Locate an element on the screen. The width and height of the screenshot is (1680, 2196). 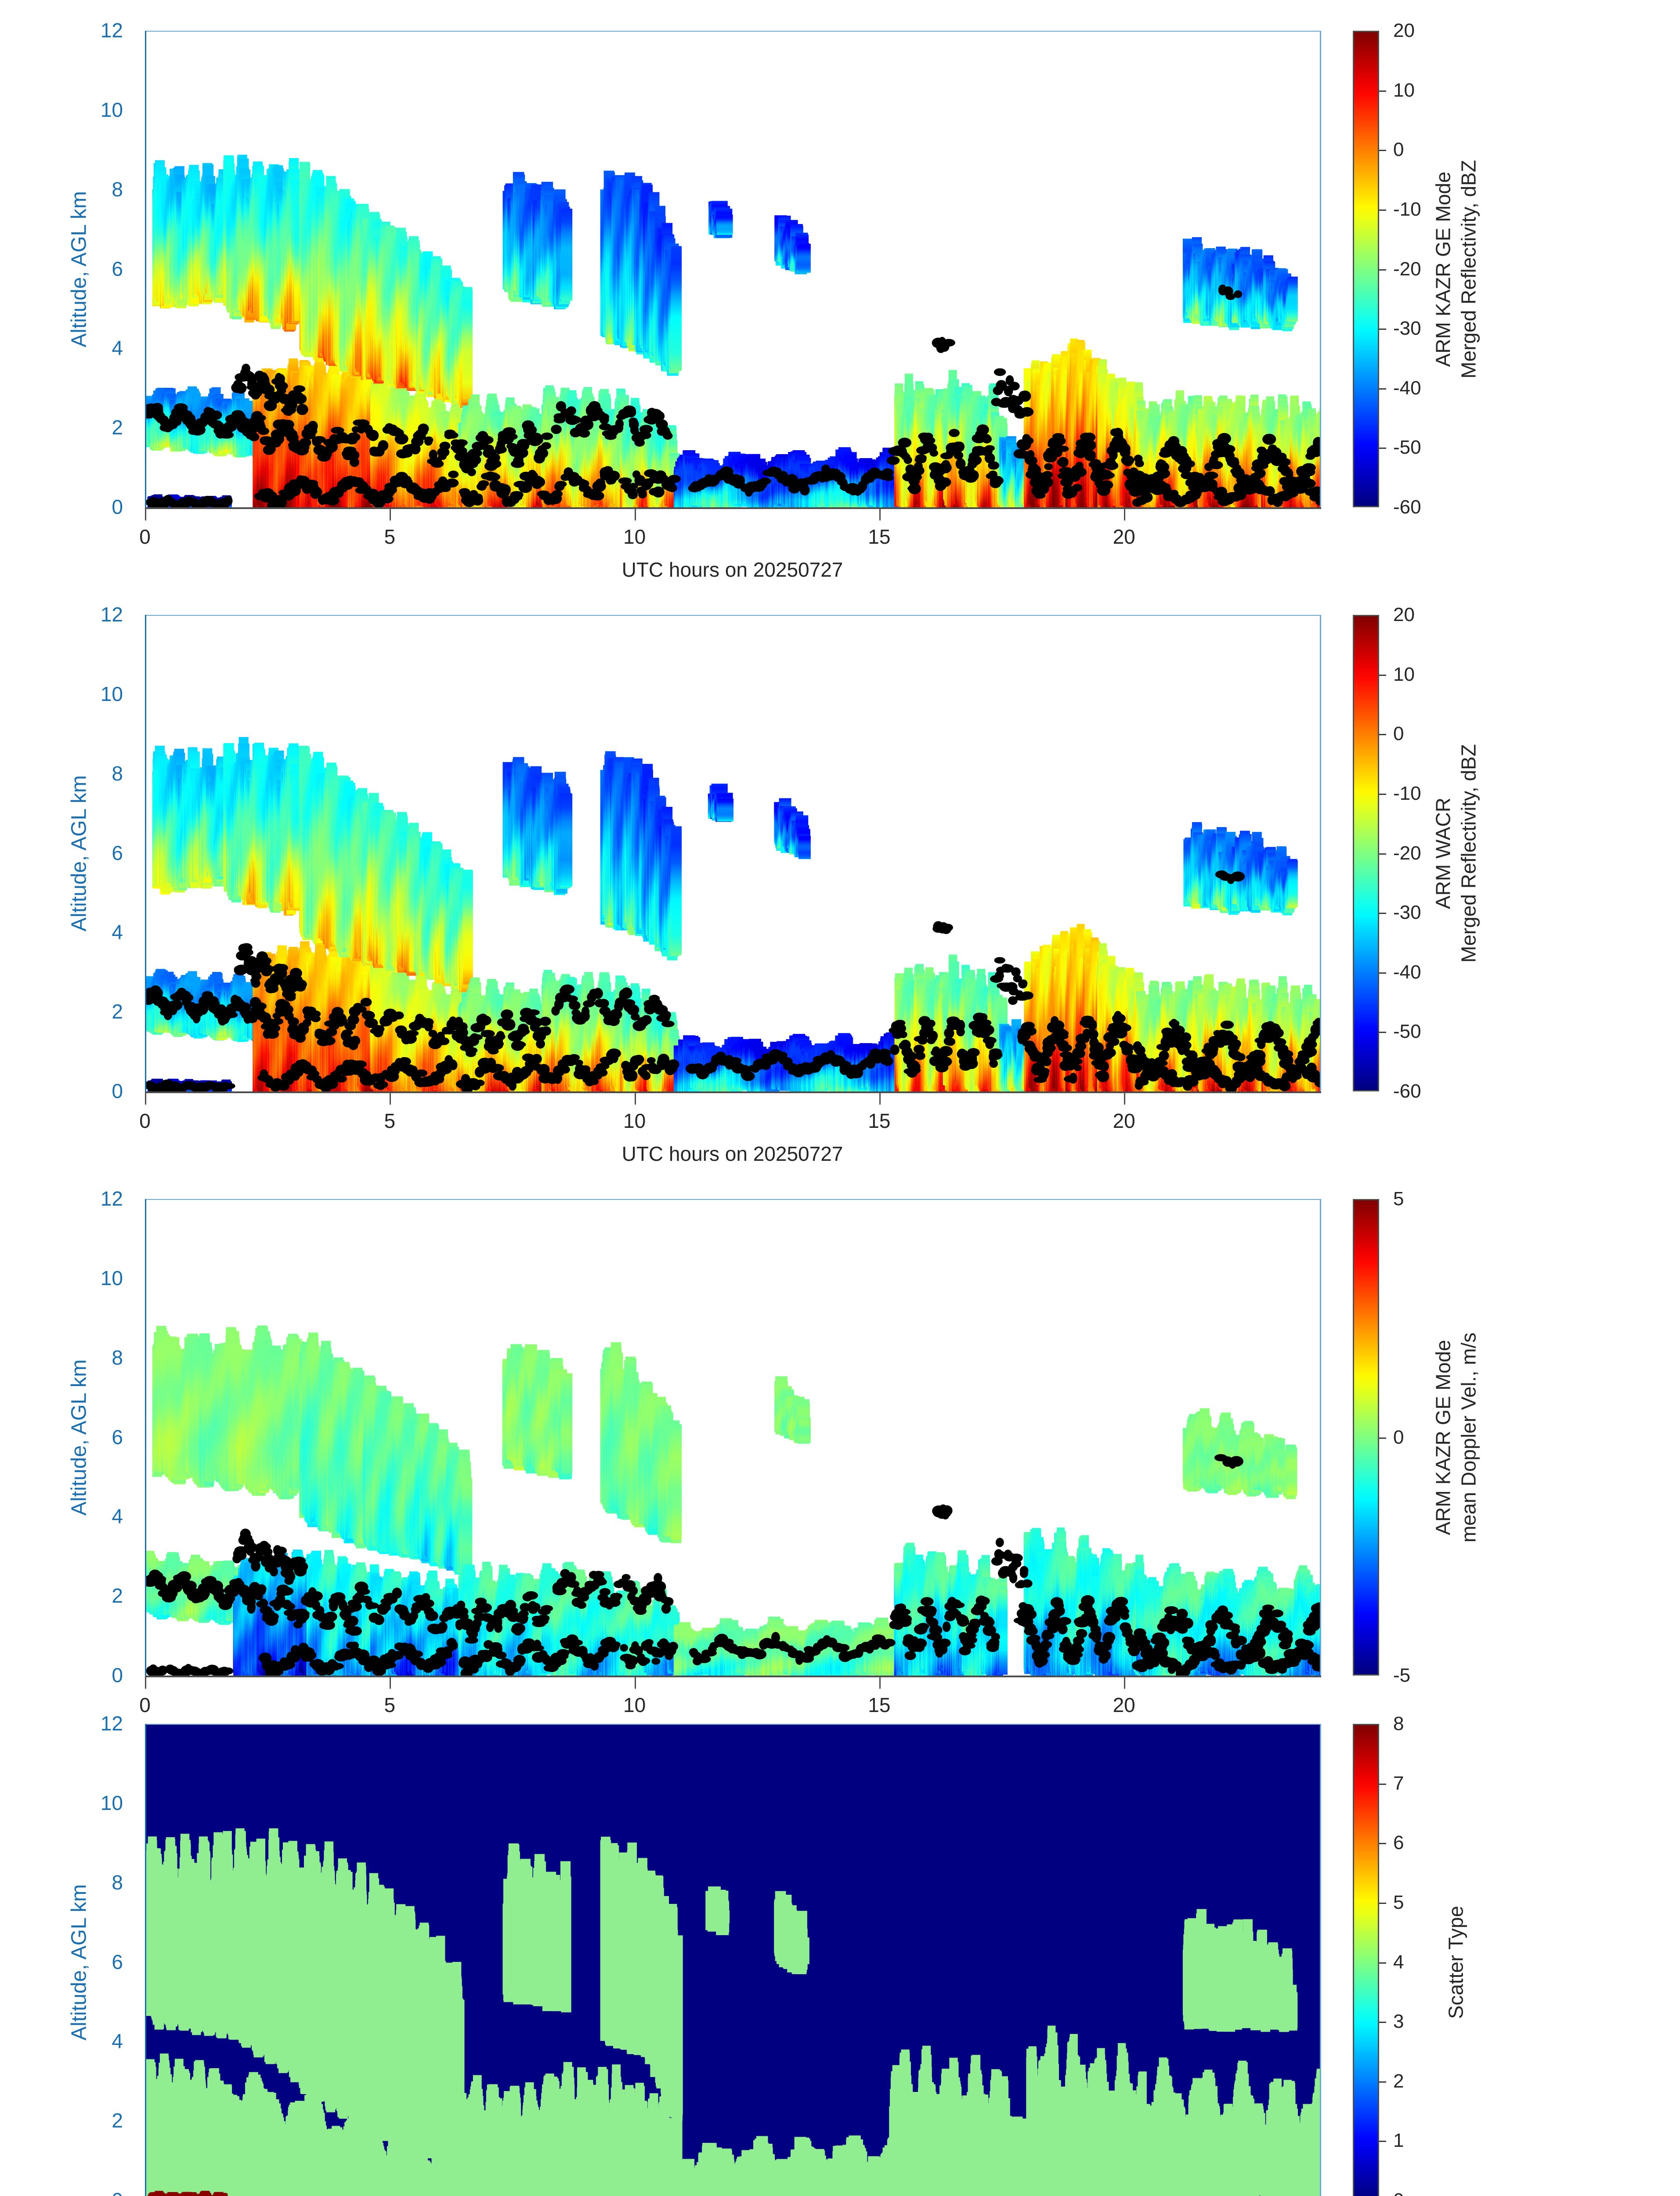
colorbar-tick-label: 6 is located at coordinates (1398, 1843).